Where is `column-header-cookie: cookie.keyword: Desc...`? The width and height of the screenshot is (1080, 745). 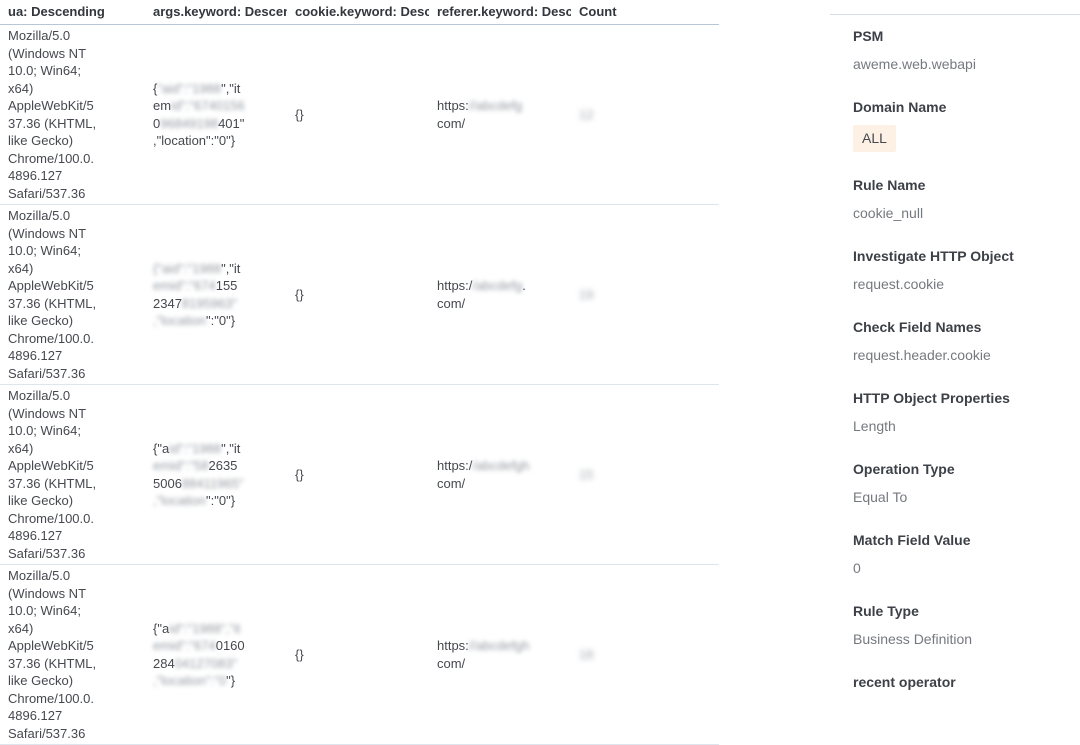 column-header-cookie: cookie.keyword: Desc... is located at coordinates (358, 12).